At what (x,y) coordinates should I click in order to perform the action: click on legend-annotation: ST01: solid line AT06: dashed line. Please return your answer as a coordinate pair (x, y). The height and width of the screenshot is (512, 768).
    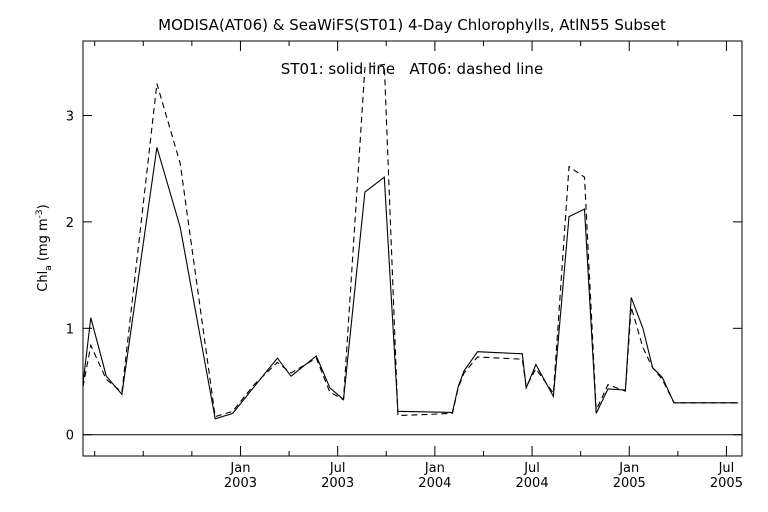
    Looking at the image, I should click on (412, 69).